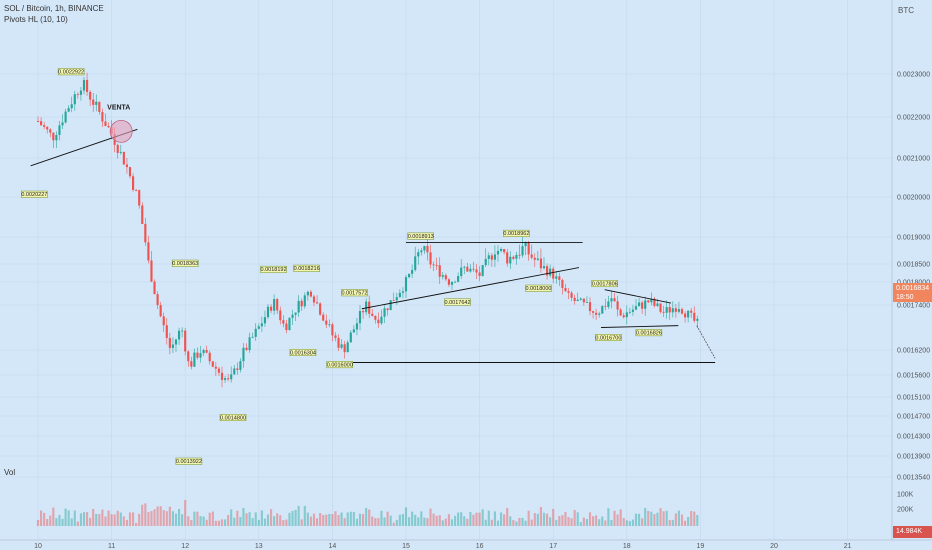 The width and height of the screenshot is (932, 550). I want to click on indicator-label: Pivots HL (10, 10), so click(36, 19).